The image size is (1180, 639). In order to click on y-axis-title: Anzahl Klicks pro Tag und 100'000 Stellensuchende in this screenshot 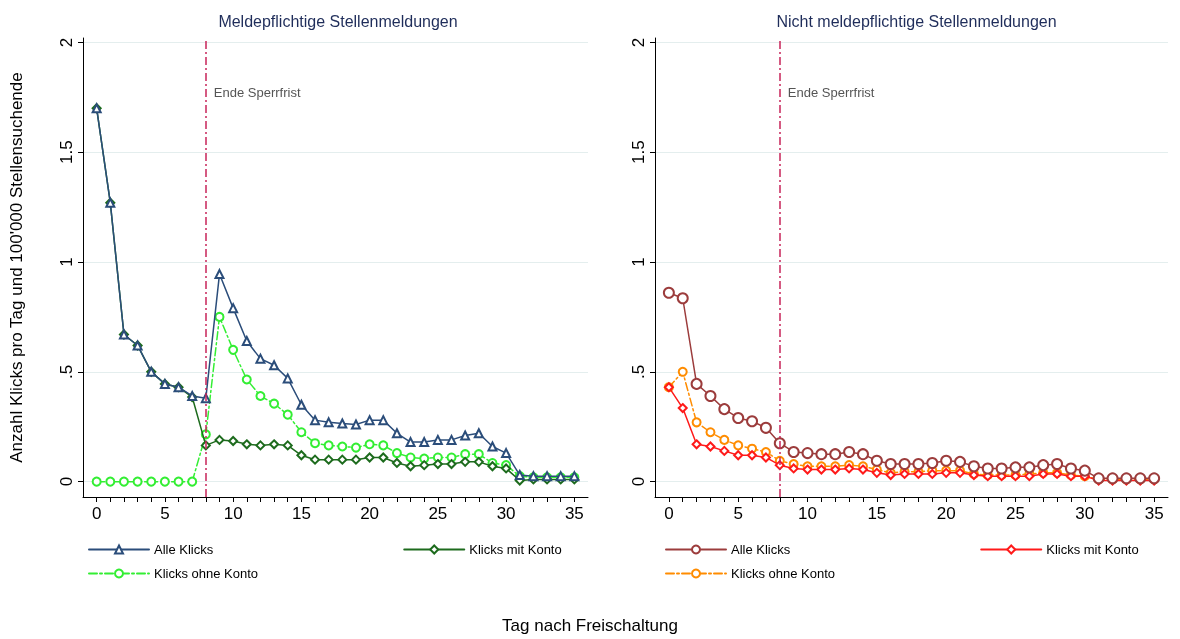, I will do `click(16, 267)`.